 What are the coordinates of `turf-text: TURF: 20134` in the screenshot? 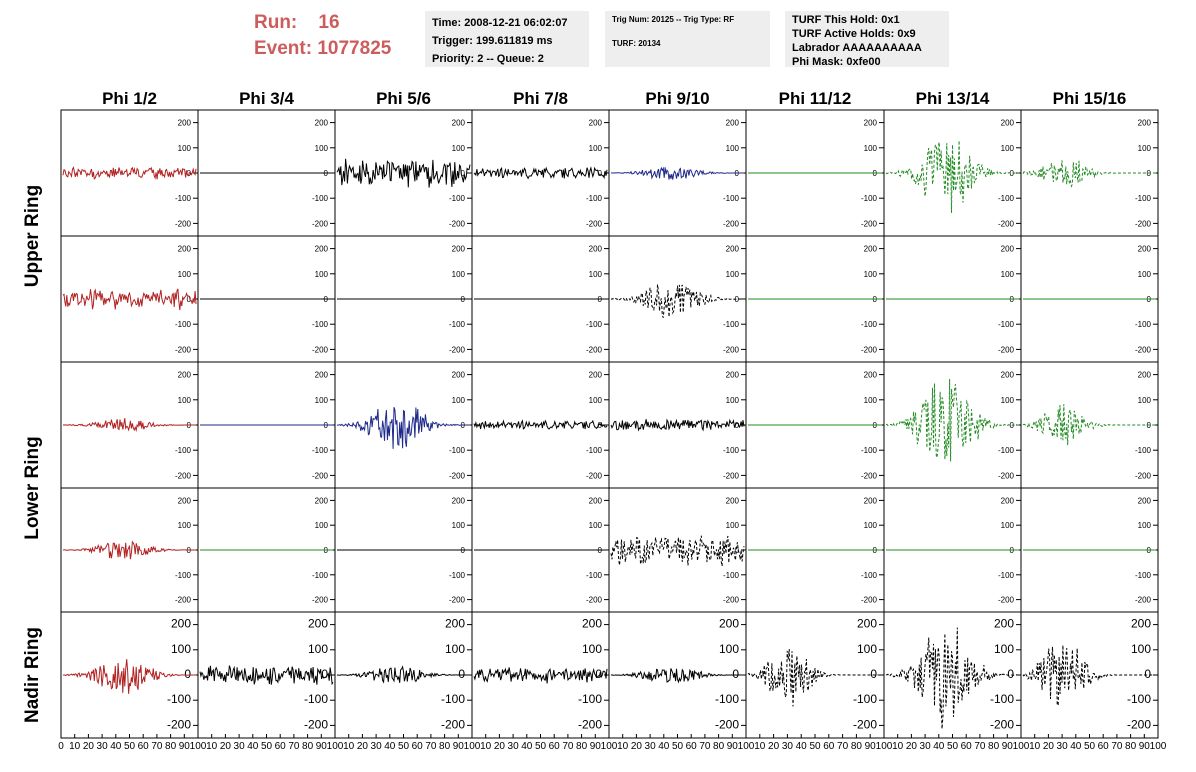 It's located at (636, 43).